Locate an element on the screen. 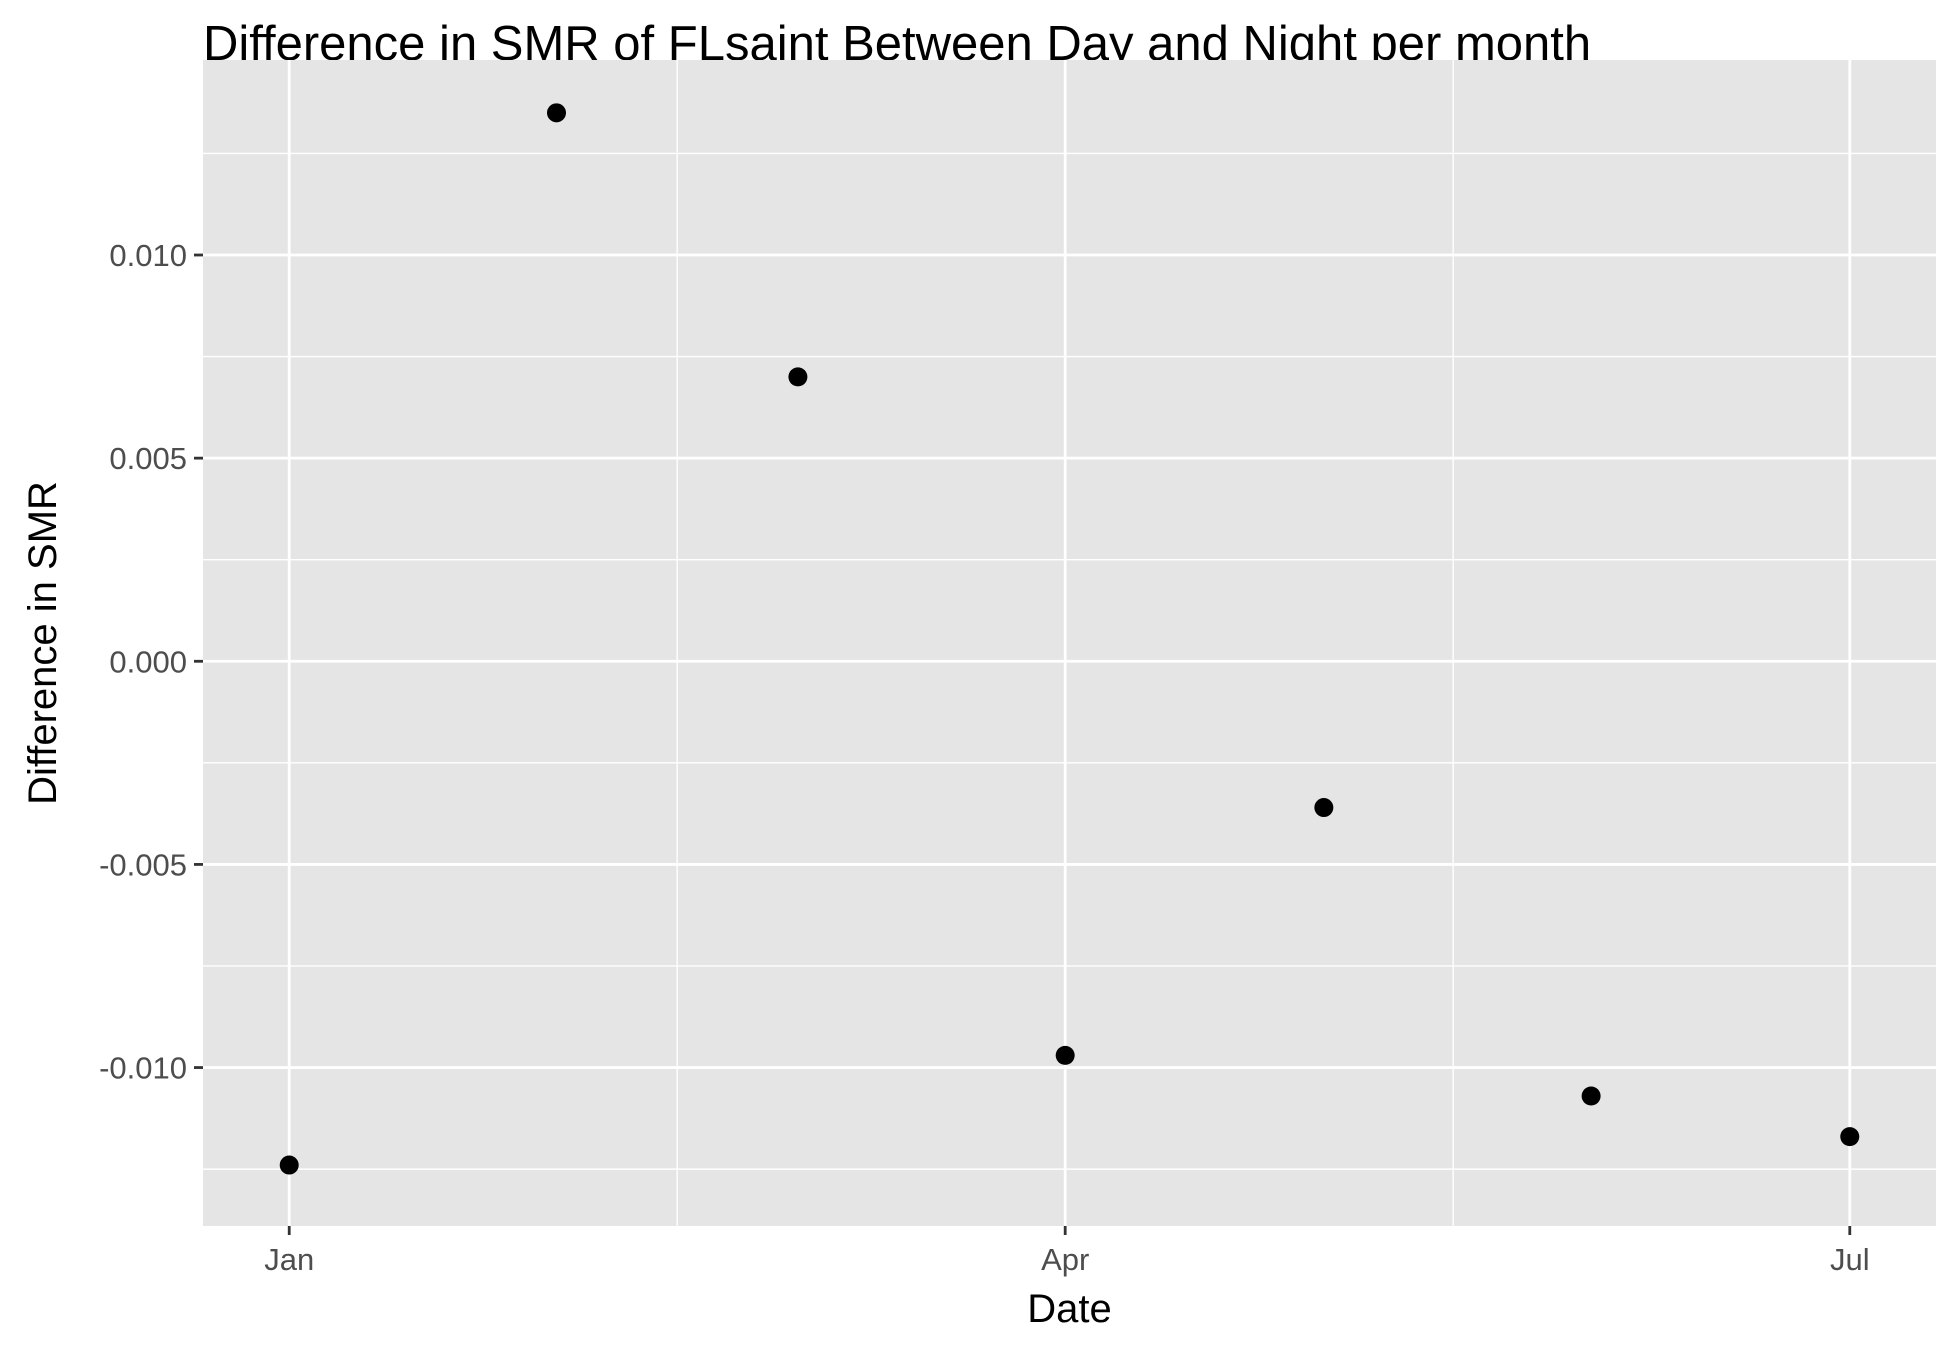 This screenshot has width=1950, height=1349. y-tick-label: -0.005 is located at coordinates (143, 864).